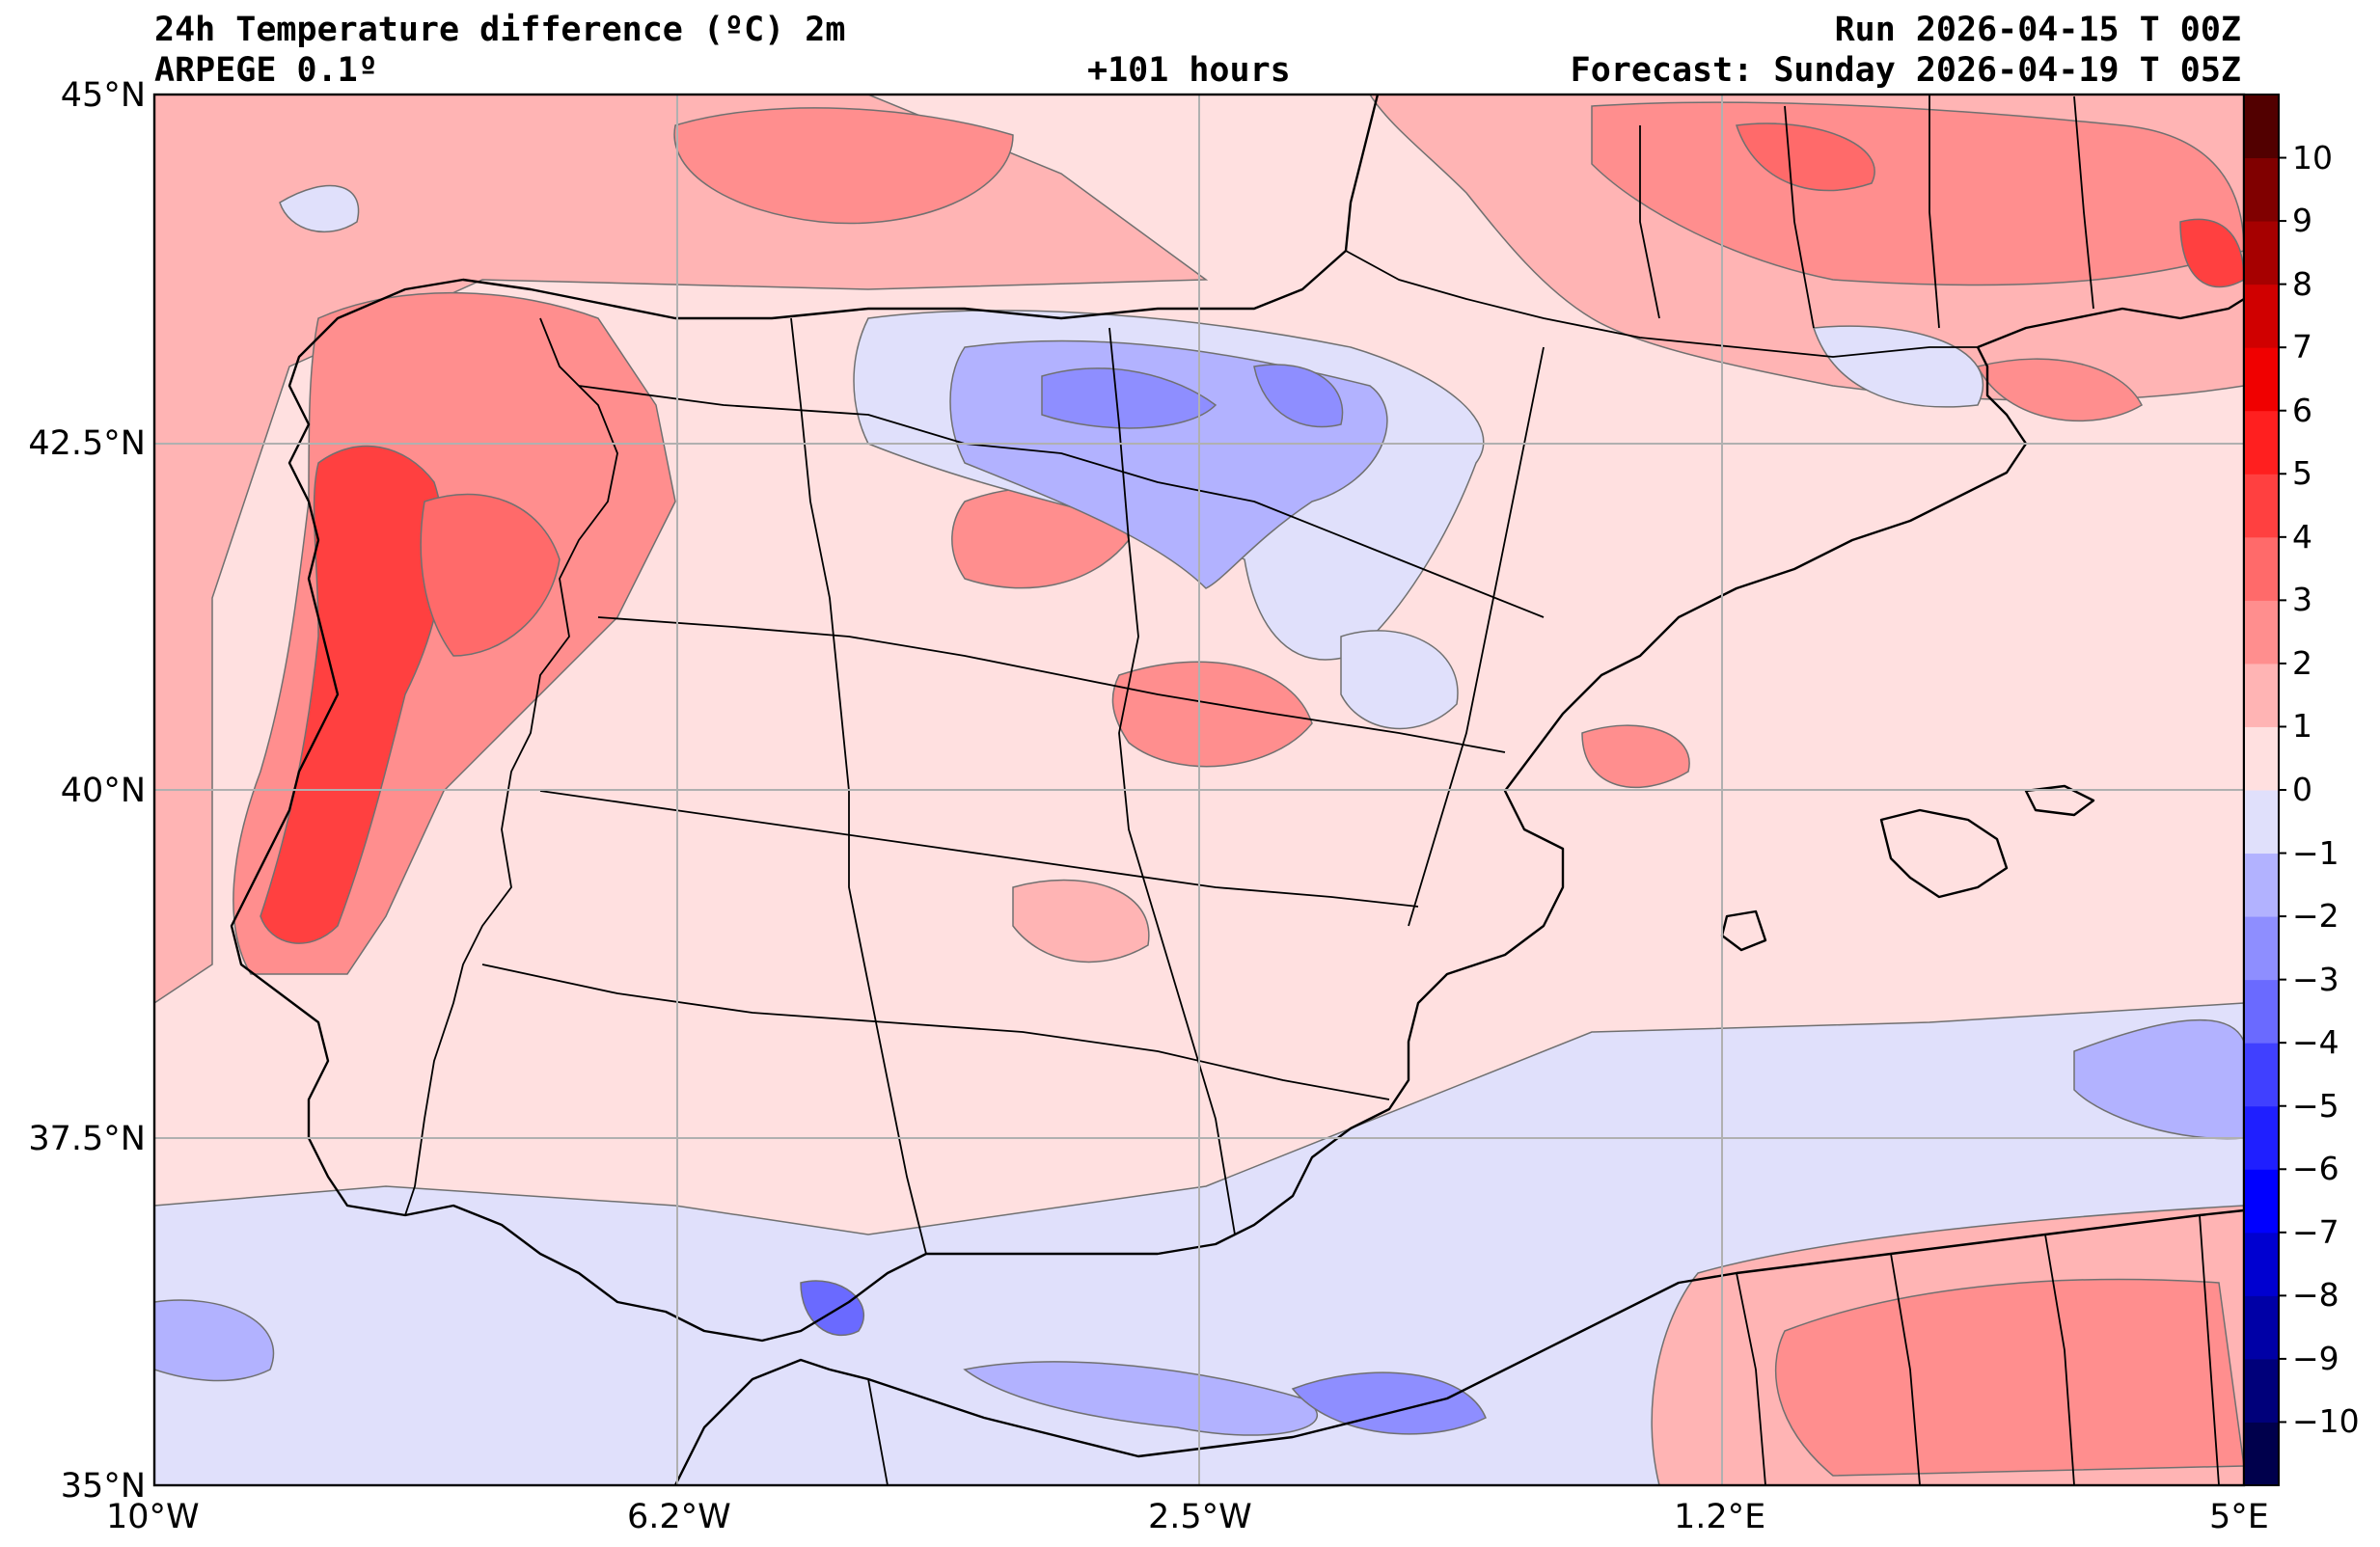 Image resolution: width=2380 pixels, height=1547 pixels. What do you see at coordinates (2302, 600) in the screenshot?
I see `colorbar-tick-label: 3` at bounding box center [2302, 600].